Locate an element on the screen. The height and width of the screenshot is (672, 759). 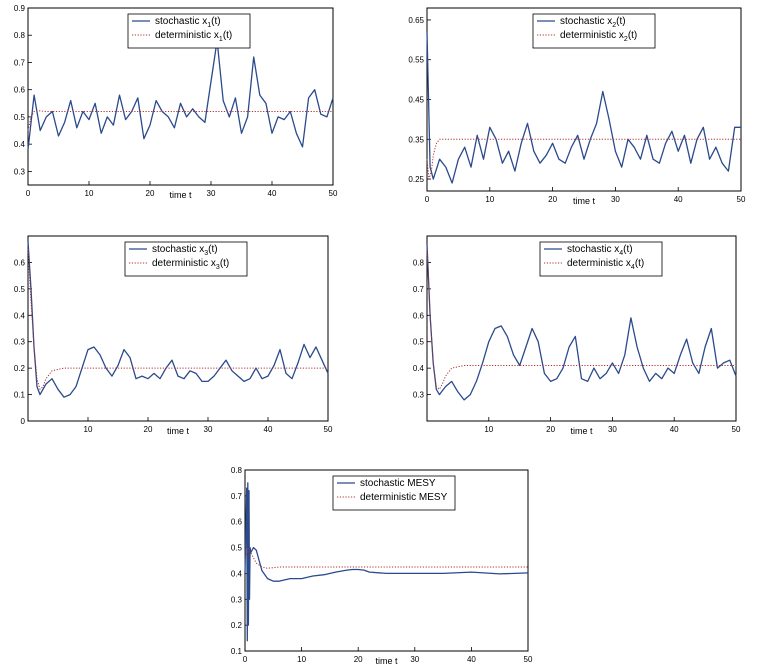
y-tick-label: 0.9 is located at coordinates (20, 8).